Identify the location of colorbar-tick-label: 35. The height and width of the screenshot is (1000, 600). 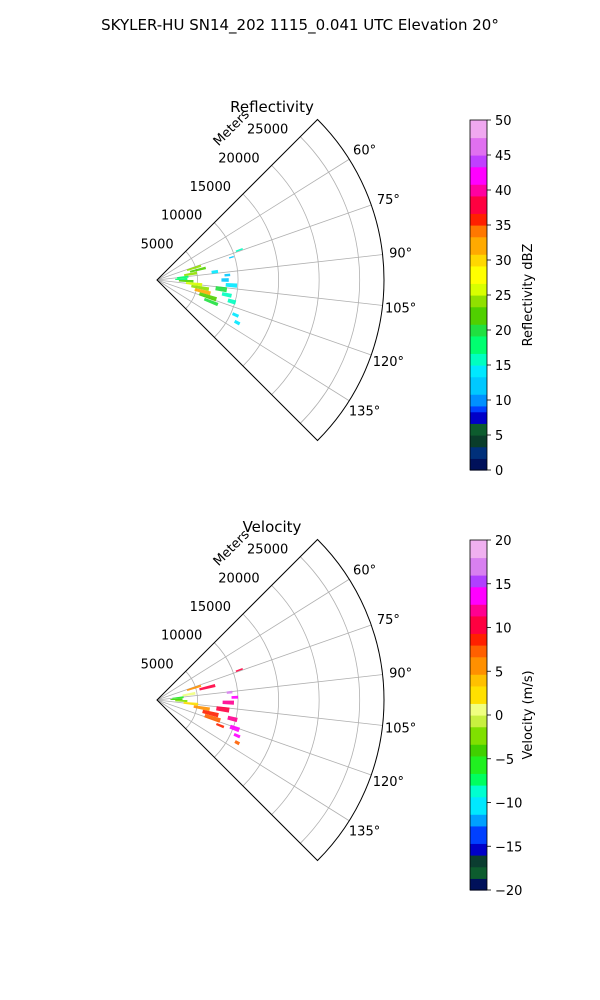
(503, 226).